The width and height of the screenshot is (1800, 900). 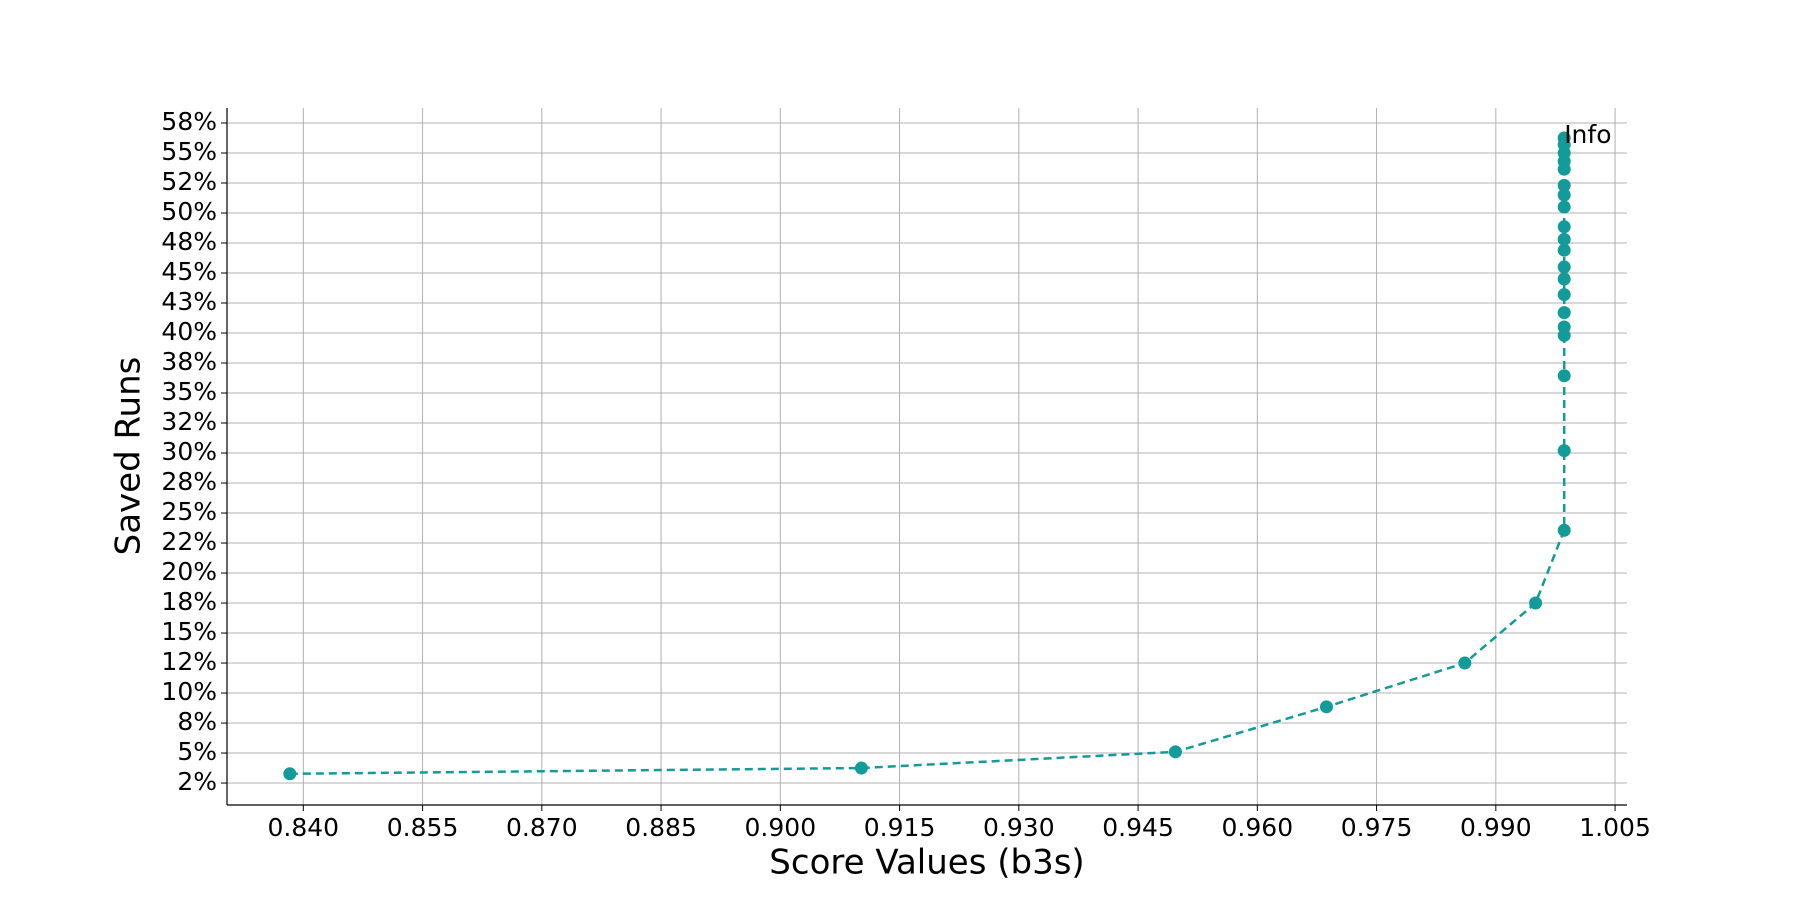 I want to click on y-tick-label: 43%, so click(x=189, y=301).